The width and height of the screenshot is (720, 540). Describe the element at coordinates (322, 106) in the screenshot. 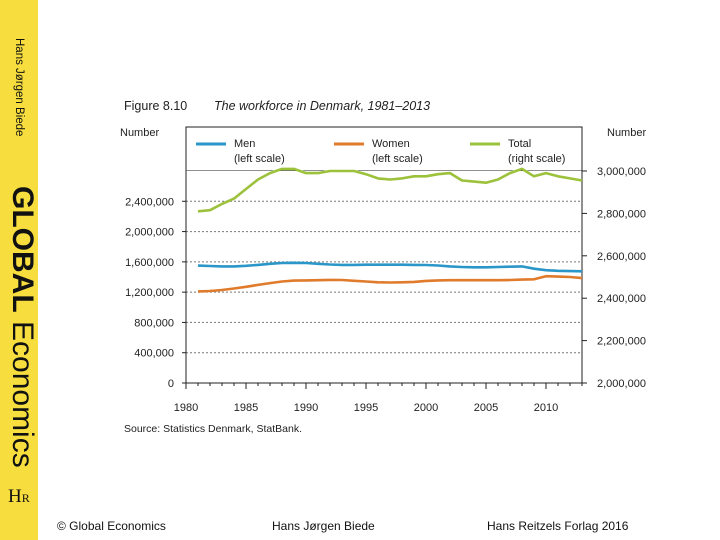

I see `chart-title: The workforce in Denmark, 1981–2013` at that location.